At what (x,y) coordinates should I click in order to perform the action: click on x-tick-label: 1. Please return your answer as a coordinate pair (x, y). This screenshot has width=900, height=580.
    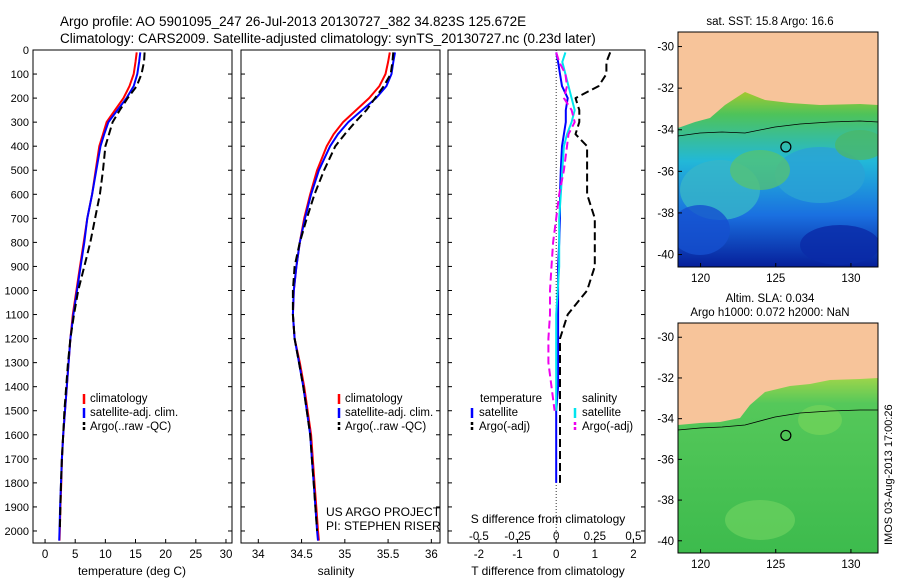
    Looking at the image, I should click on (595, 555).